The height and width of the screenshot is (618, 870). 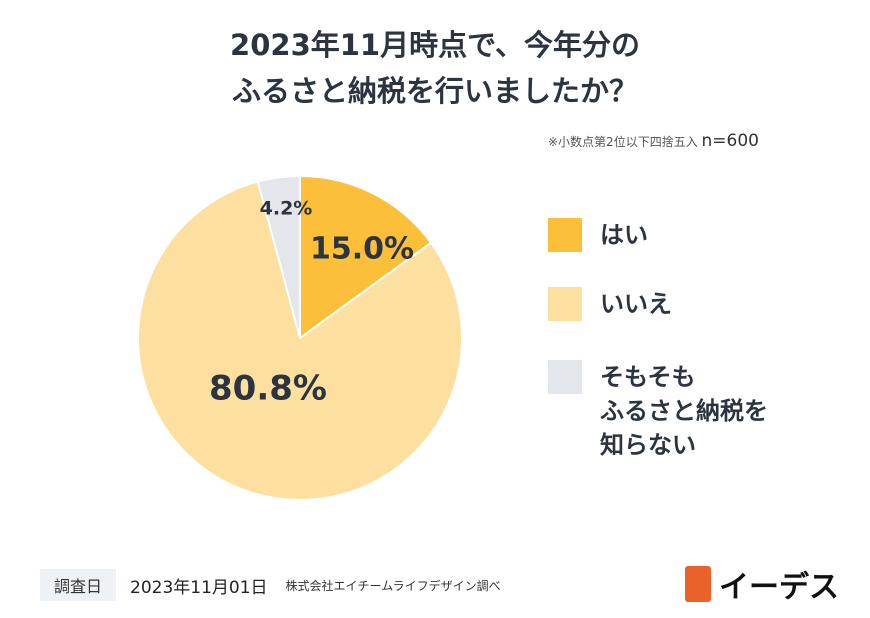 What do you see at coordinates (435, 68) in the screenshot?
I see `chart-title: 2023年11月時点で、今年分の ふるさと納税を行いましたか？` at bounding box center [435, 68].